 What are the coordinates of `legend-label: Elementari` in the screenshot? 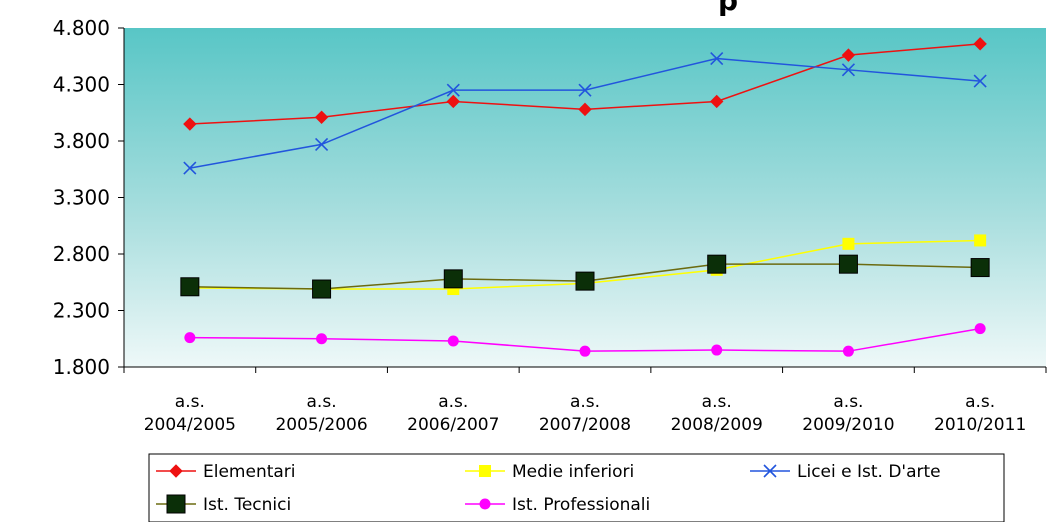 It's located at (249, 472).